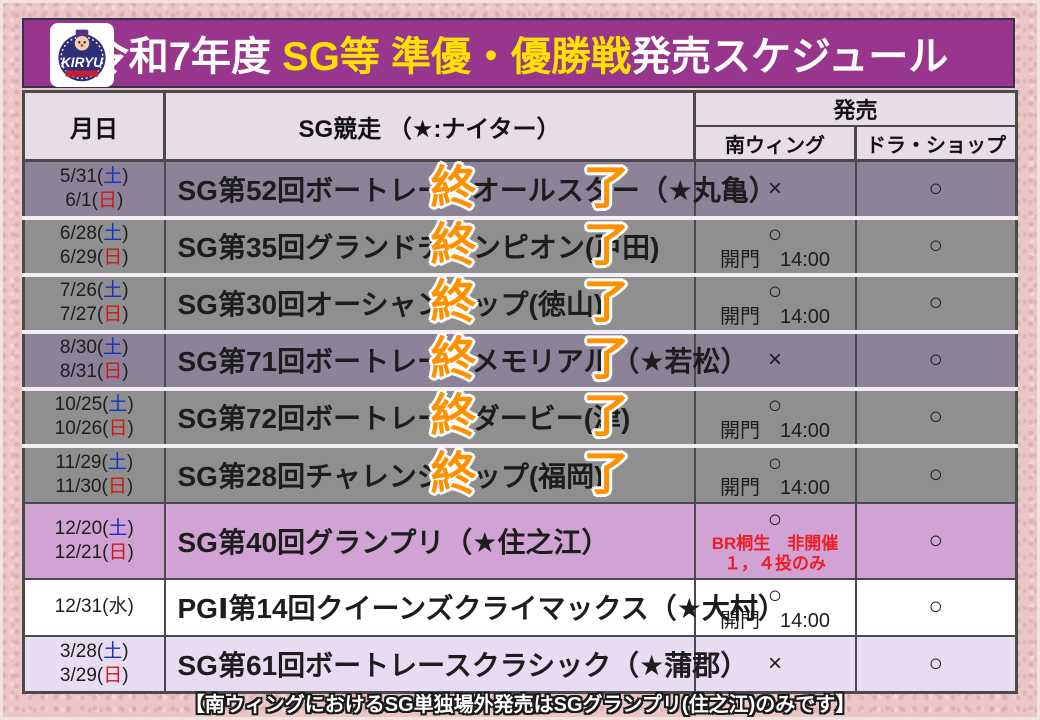 This screenshot has width=1040, height=720. Describe the element at coordinates (790, 57) in the screenshot. I see `title-suffix: 発売スケジュール` at that location.